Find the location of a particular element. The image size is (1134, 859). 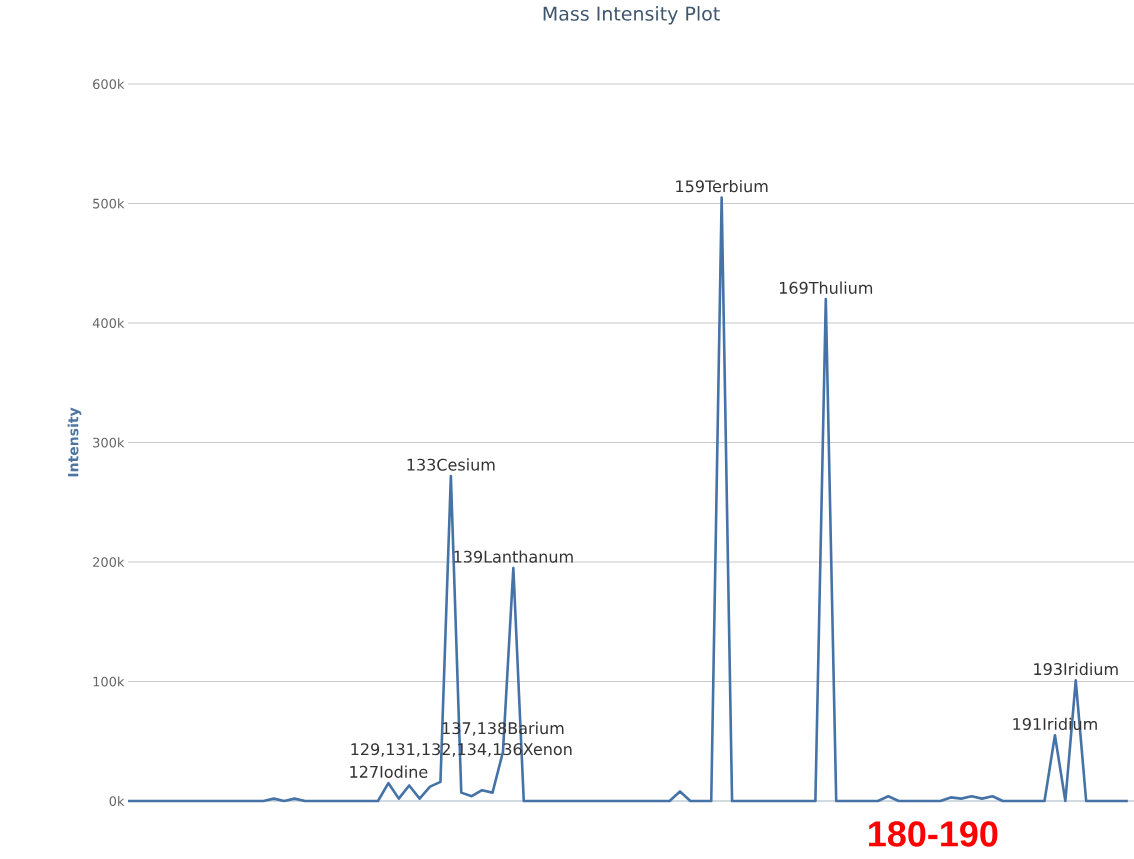

annotation: 159Terbium is located at coordinates (722, 186).